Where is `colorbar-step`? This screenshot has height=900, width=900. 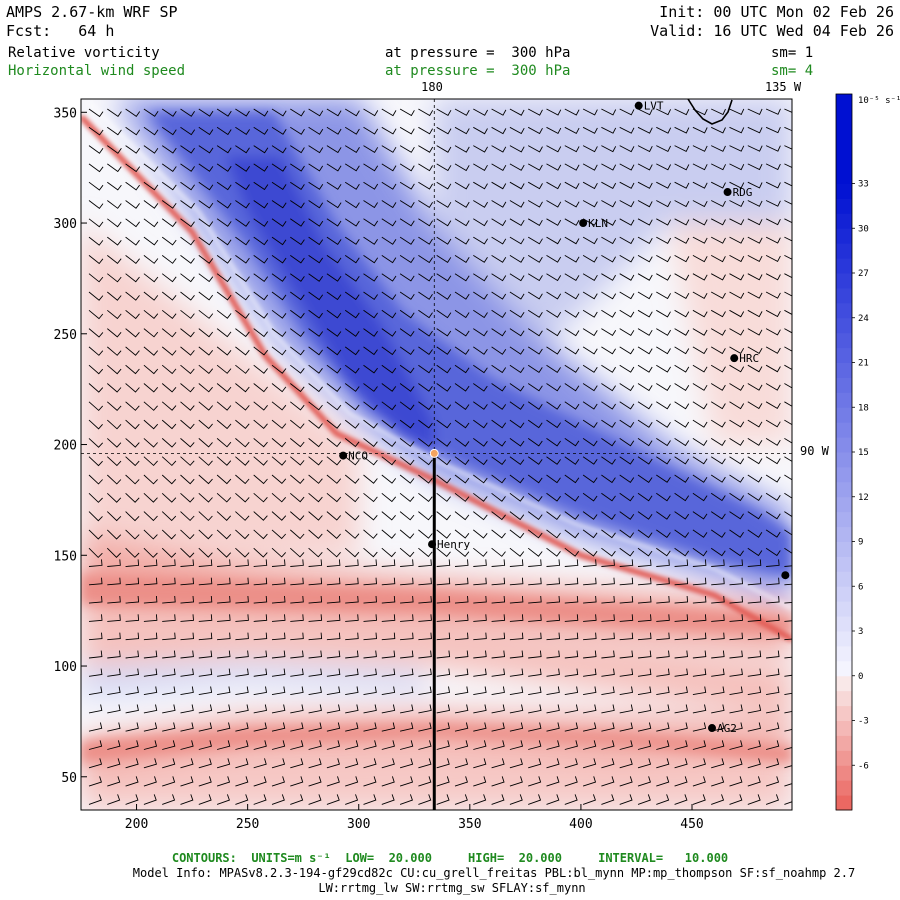 colorbar-step is located at coordinates (844, 176).